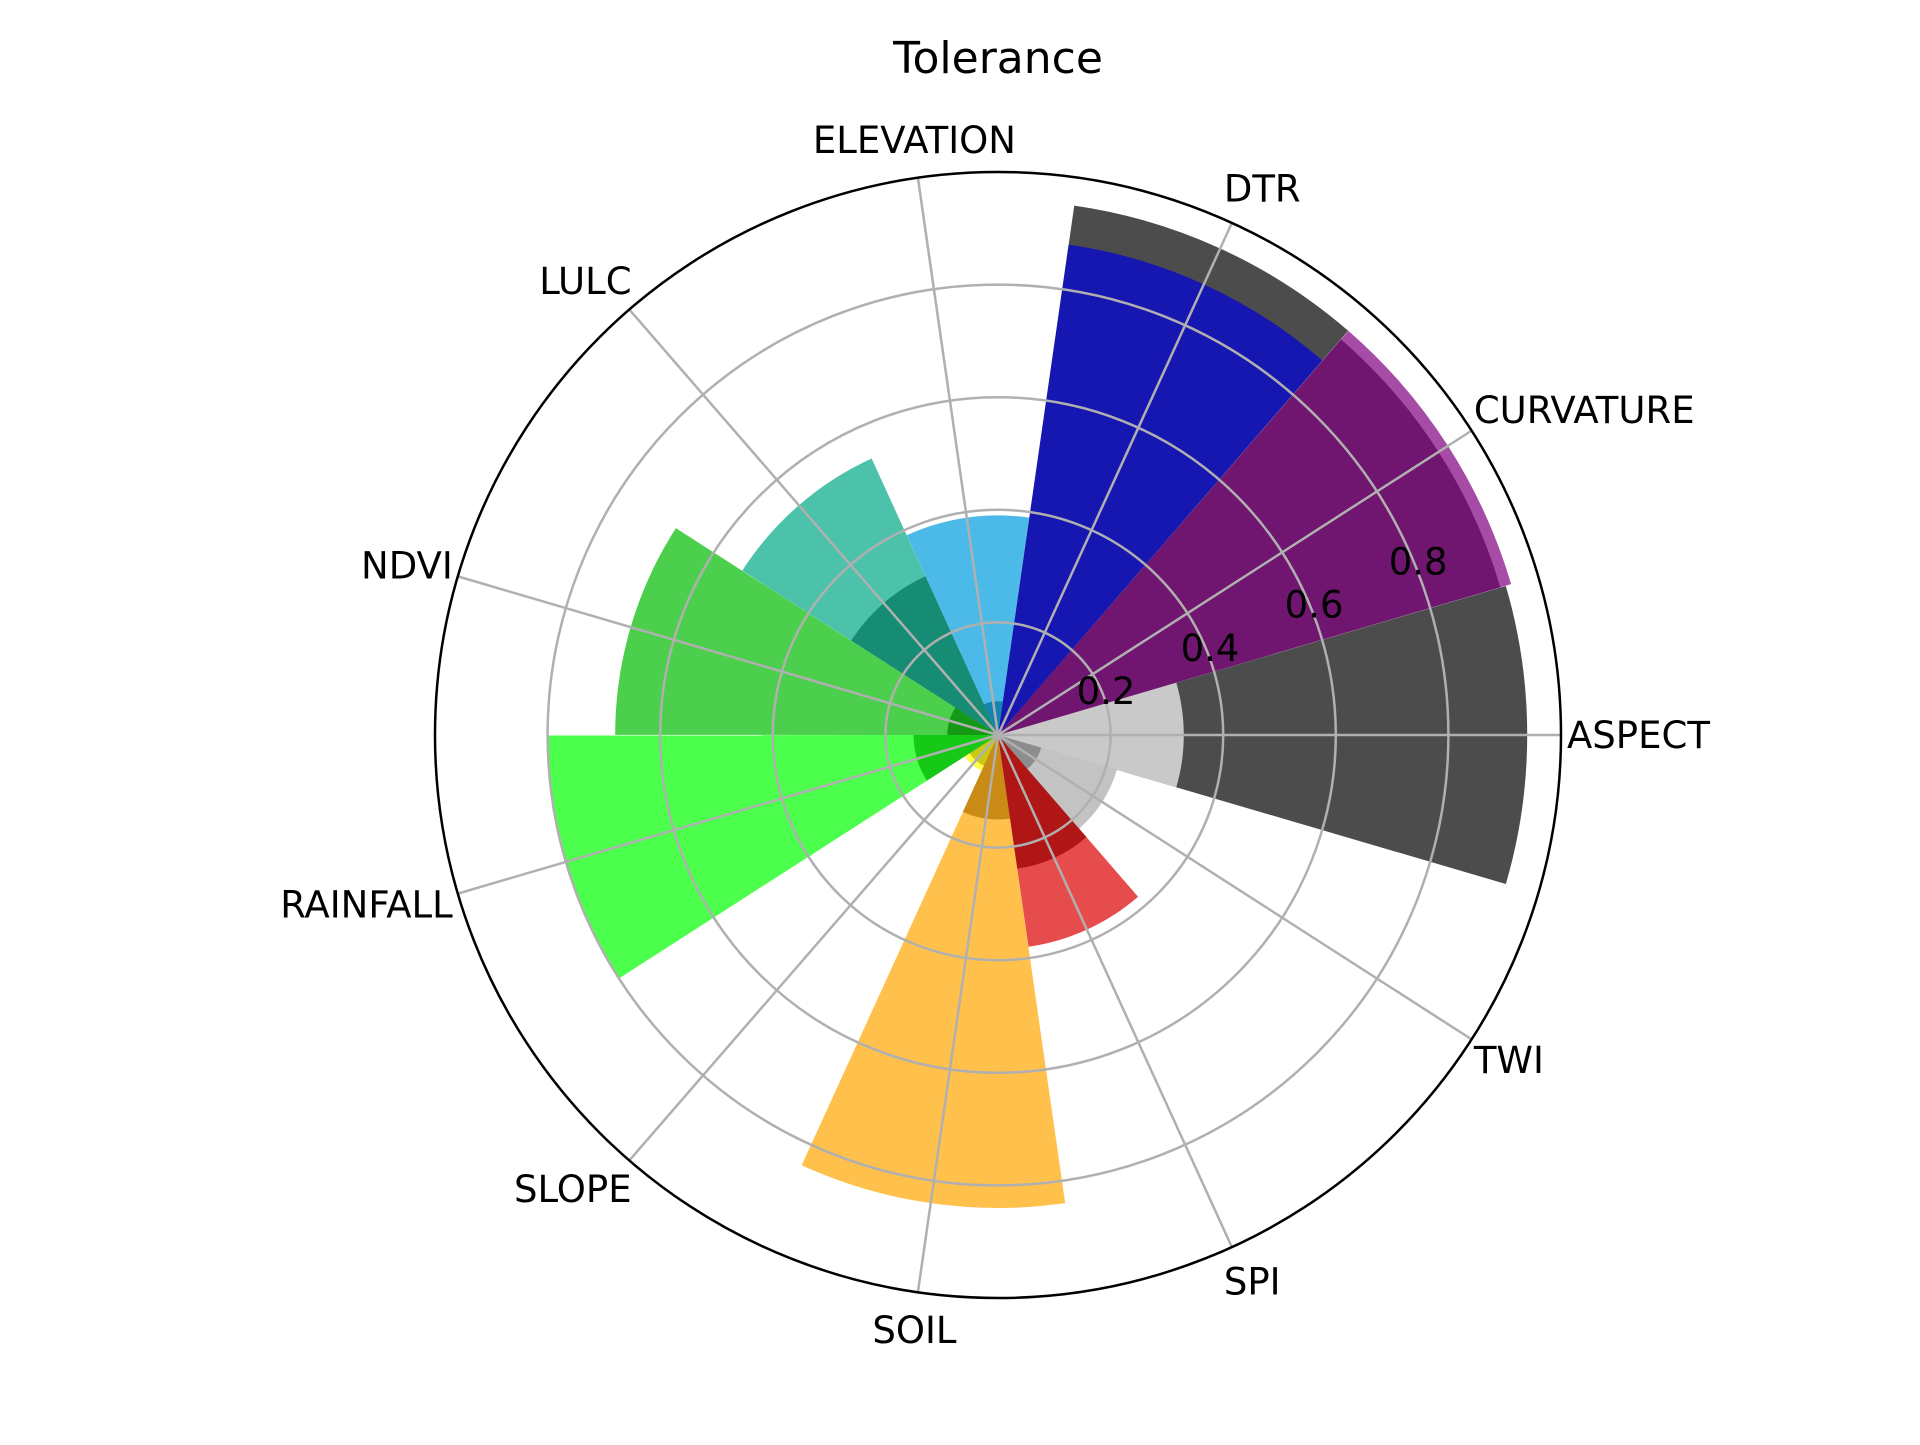 The width and height of the screenshot is (1920, 1445). What do you see at coordinates (1106, 691) in the screenshot?
I see `r-tick-label-1: 0.2` at bounding box center [1106, 691].